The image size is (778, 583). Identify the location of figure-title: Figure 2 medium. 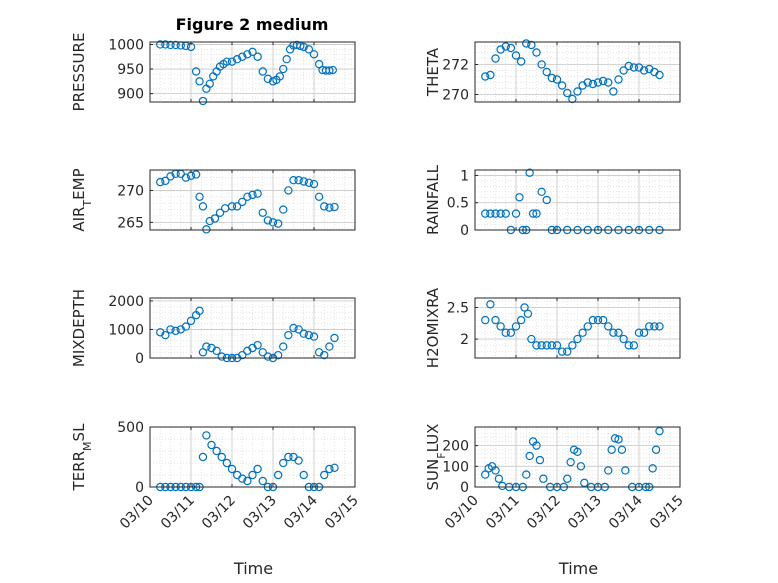
(252, 24).